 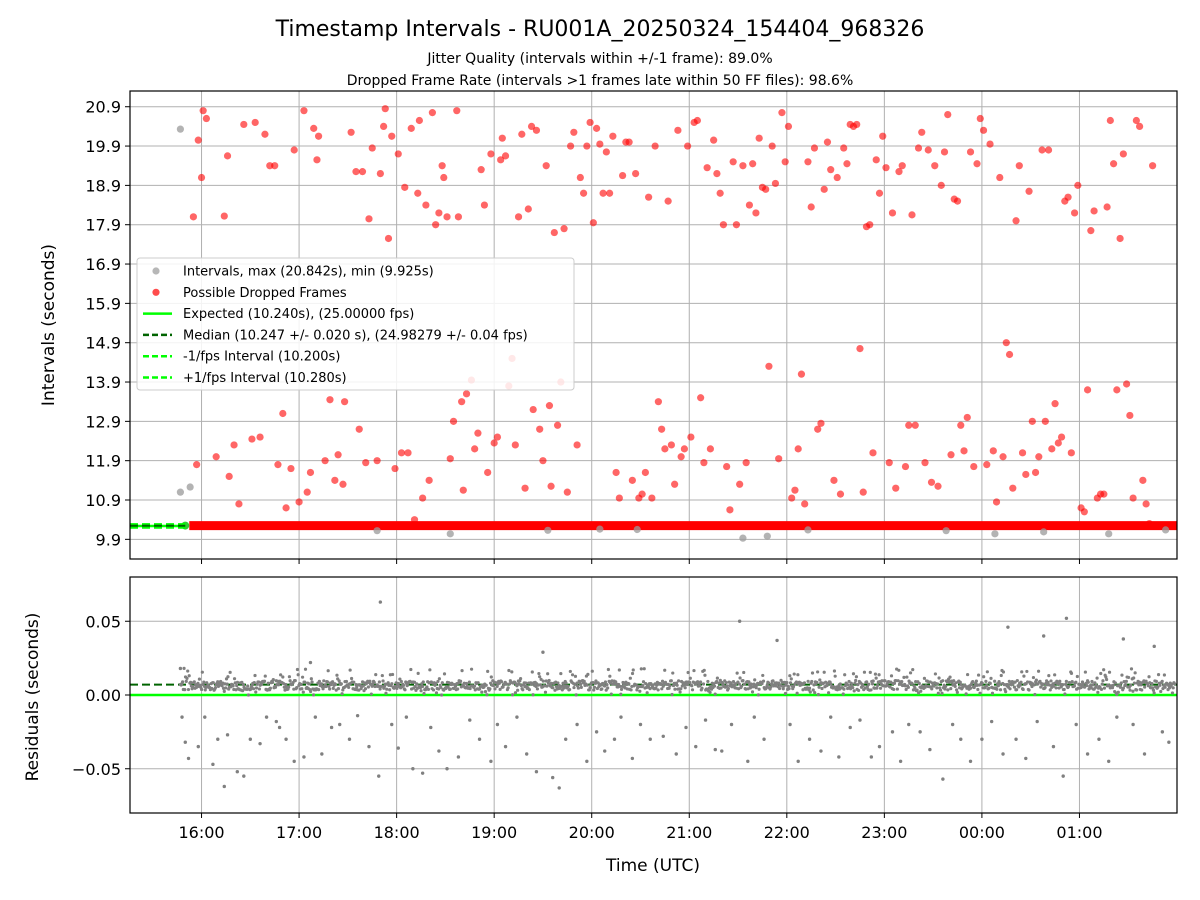 I want to click on legend-label: -1/fps Interval (10.200s), so click(x=261, y=357).